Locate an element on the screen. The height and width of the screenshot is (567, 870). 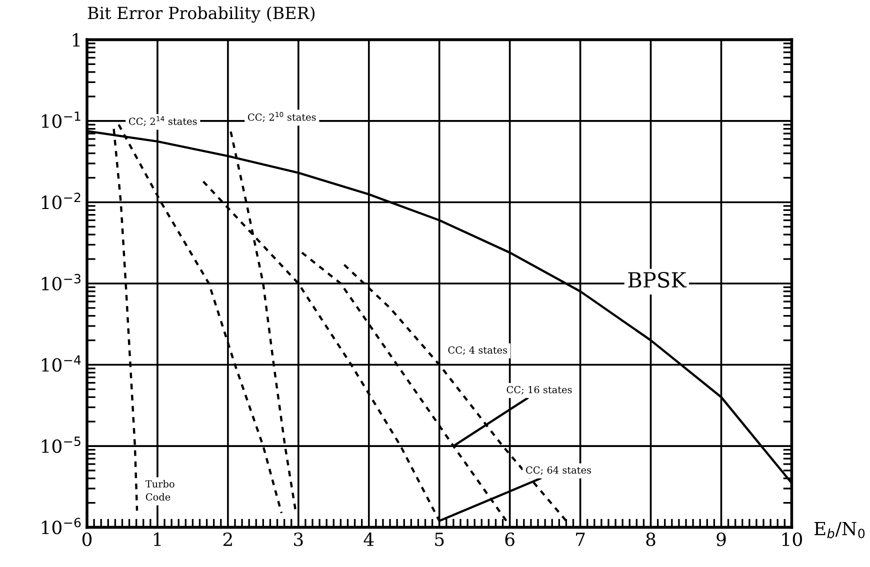
series-label: CC; 4 states is located at coordinates (478, 350).